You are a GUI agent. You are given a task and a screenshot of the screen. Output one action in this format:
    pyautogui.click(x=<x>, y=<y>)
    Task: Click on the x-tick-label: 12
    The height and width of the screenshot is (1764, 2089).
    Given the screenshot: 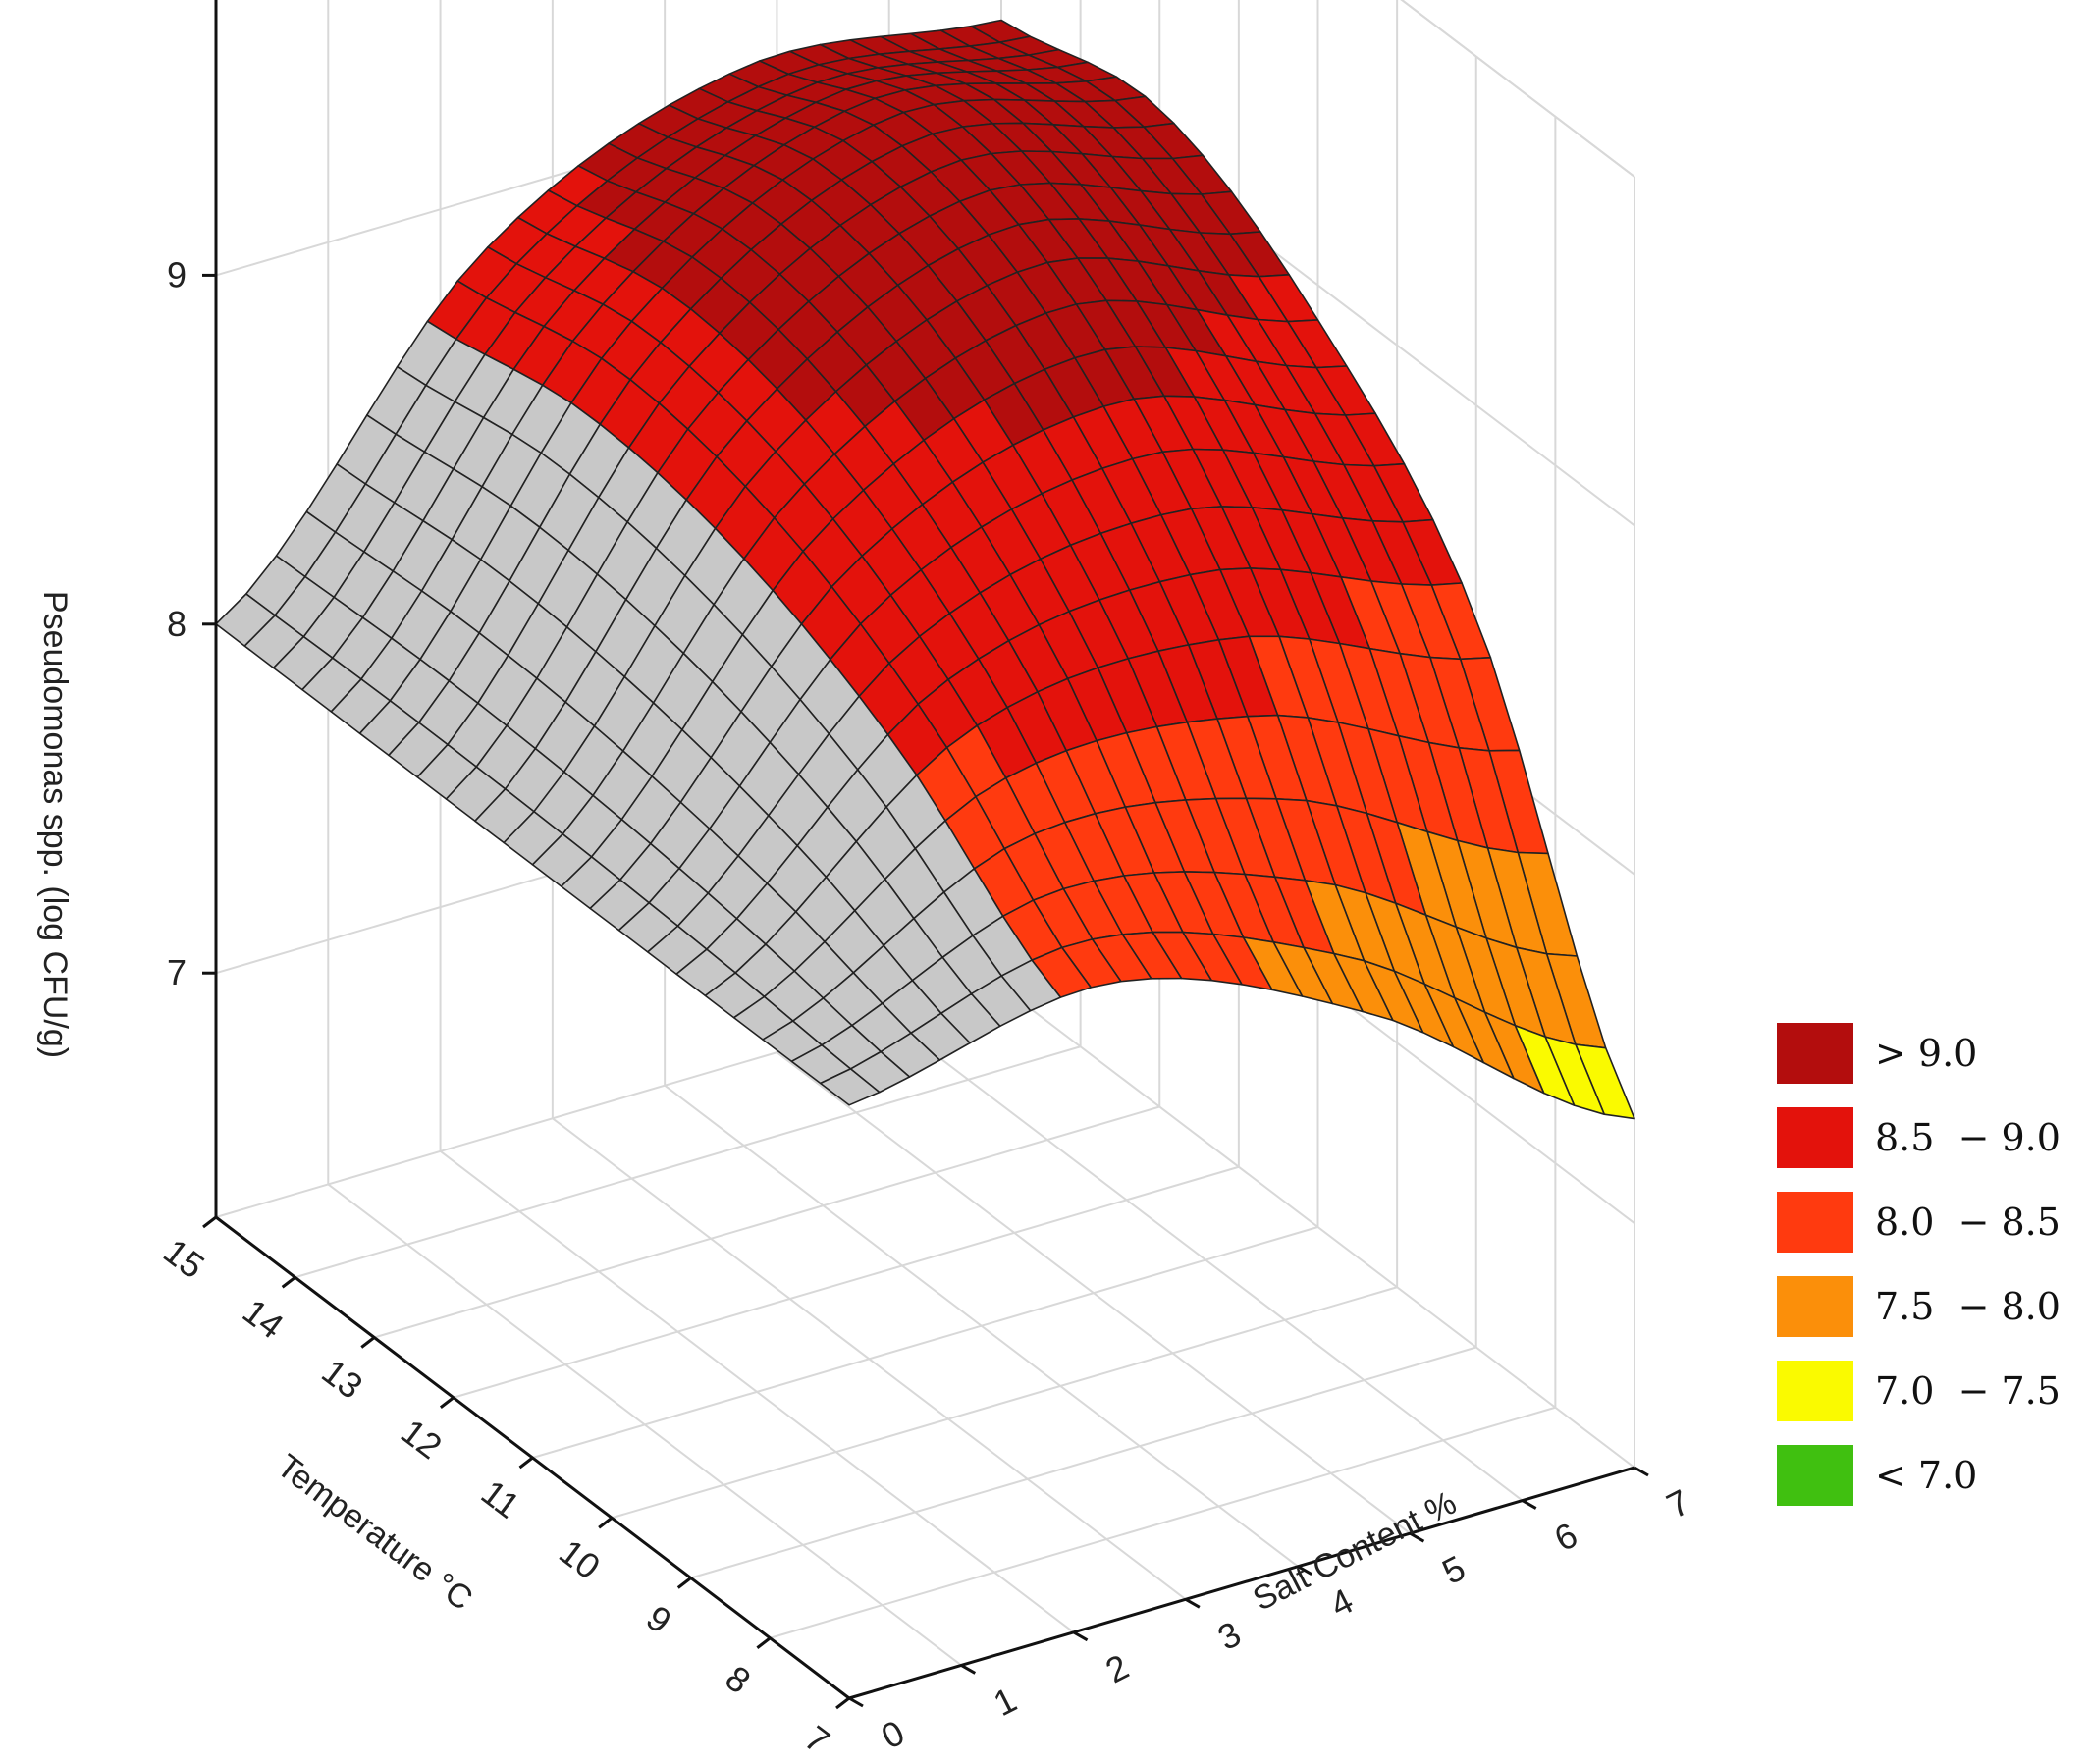 What is the action you would take?
    pyautogui.click(x=422, y=1439)
    